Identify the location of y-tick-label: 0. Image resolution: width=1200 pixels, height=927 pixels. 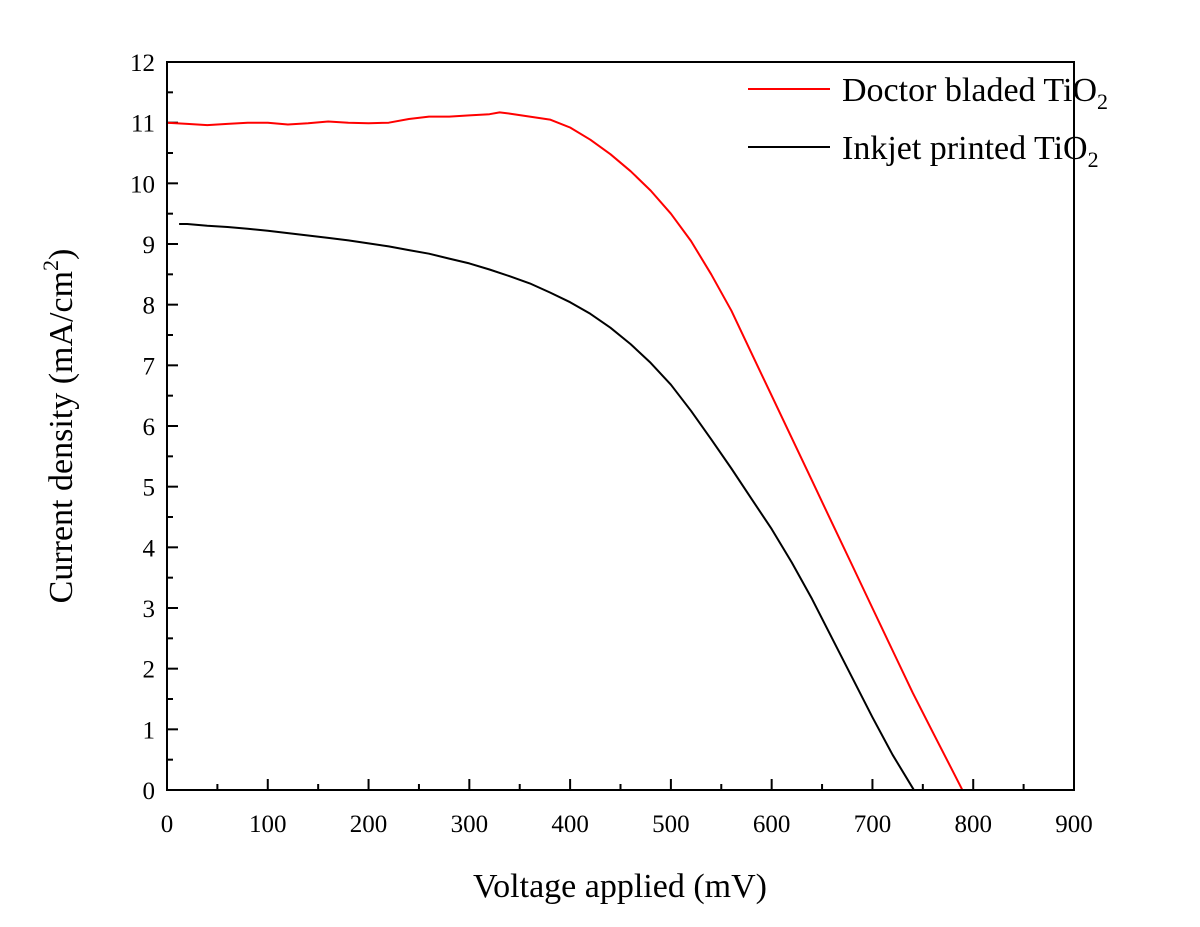
(149, 791).